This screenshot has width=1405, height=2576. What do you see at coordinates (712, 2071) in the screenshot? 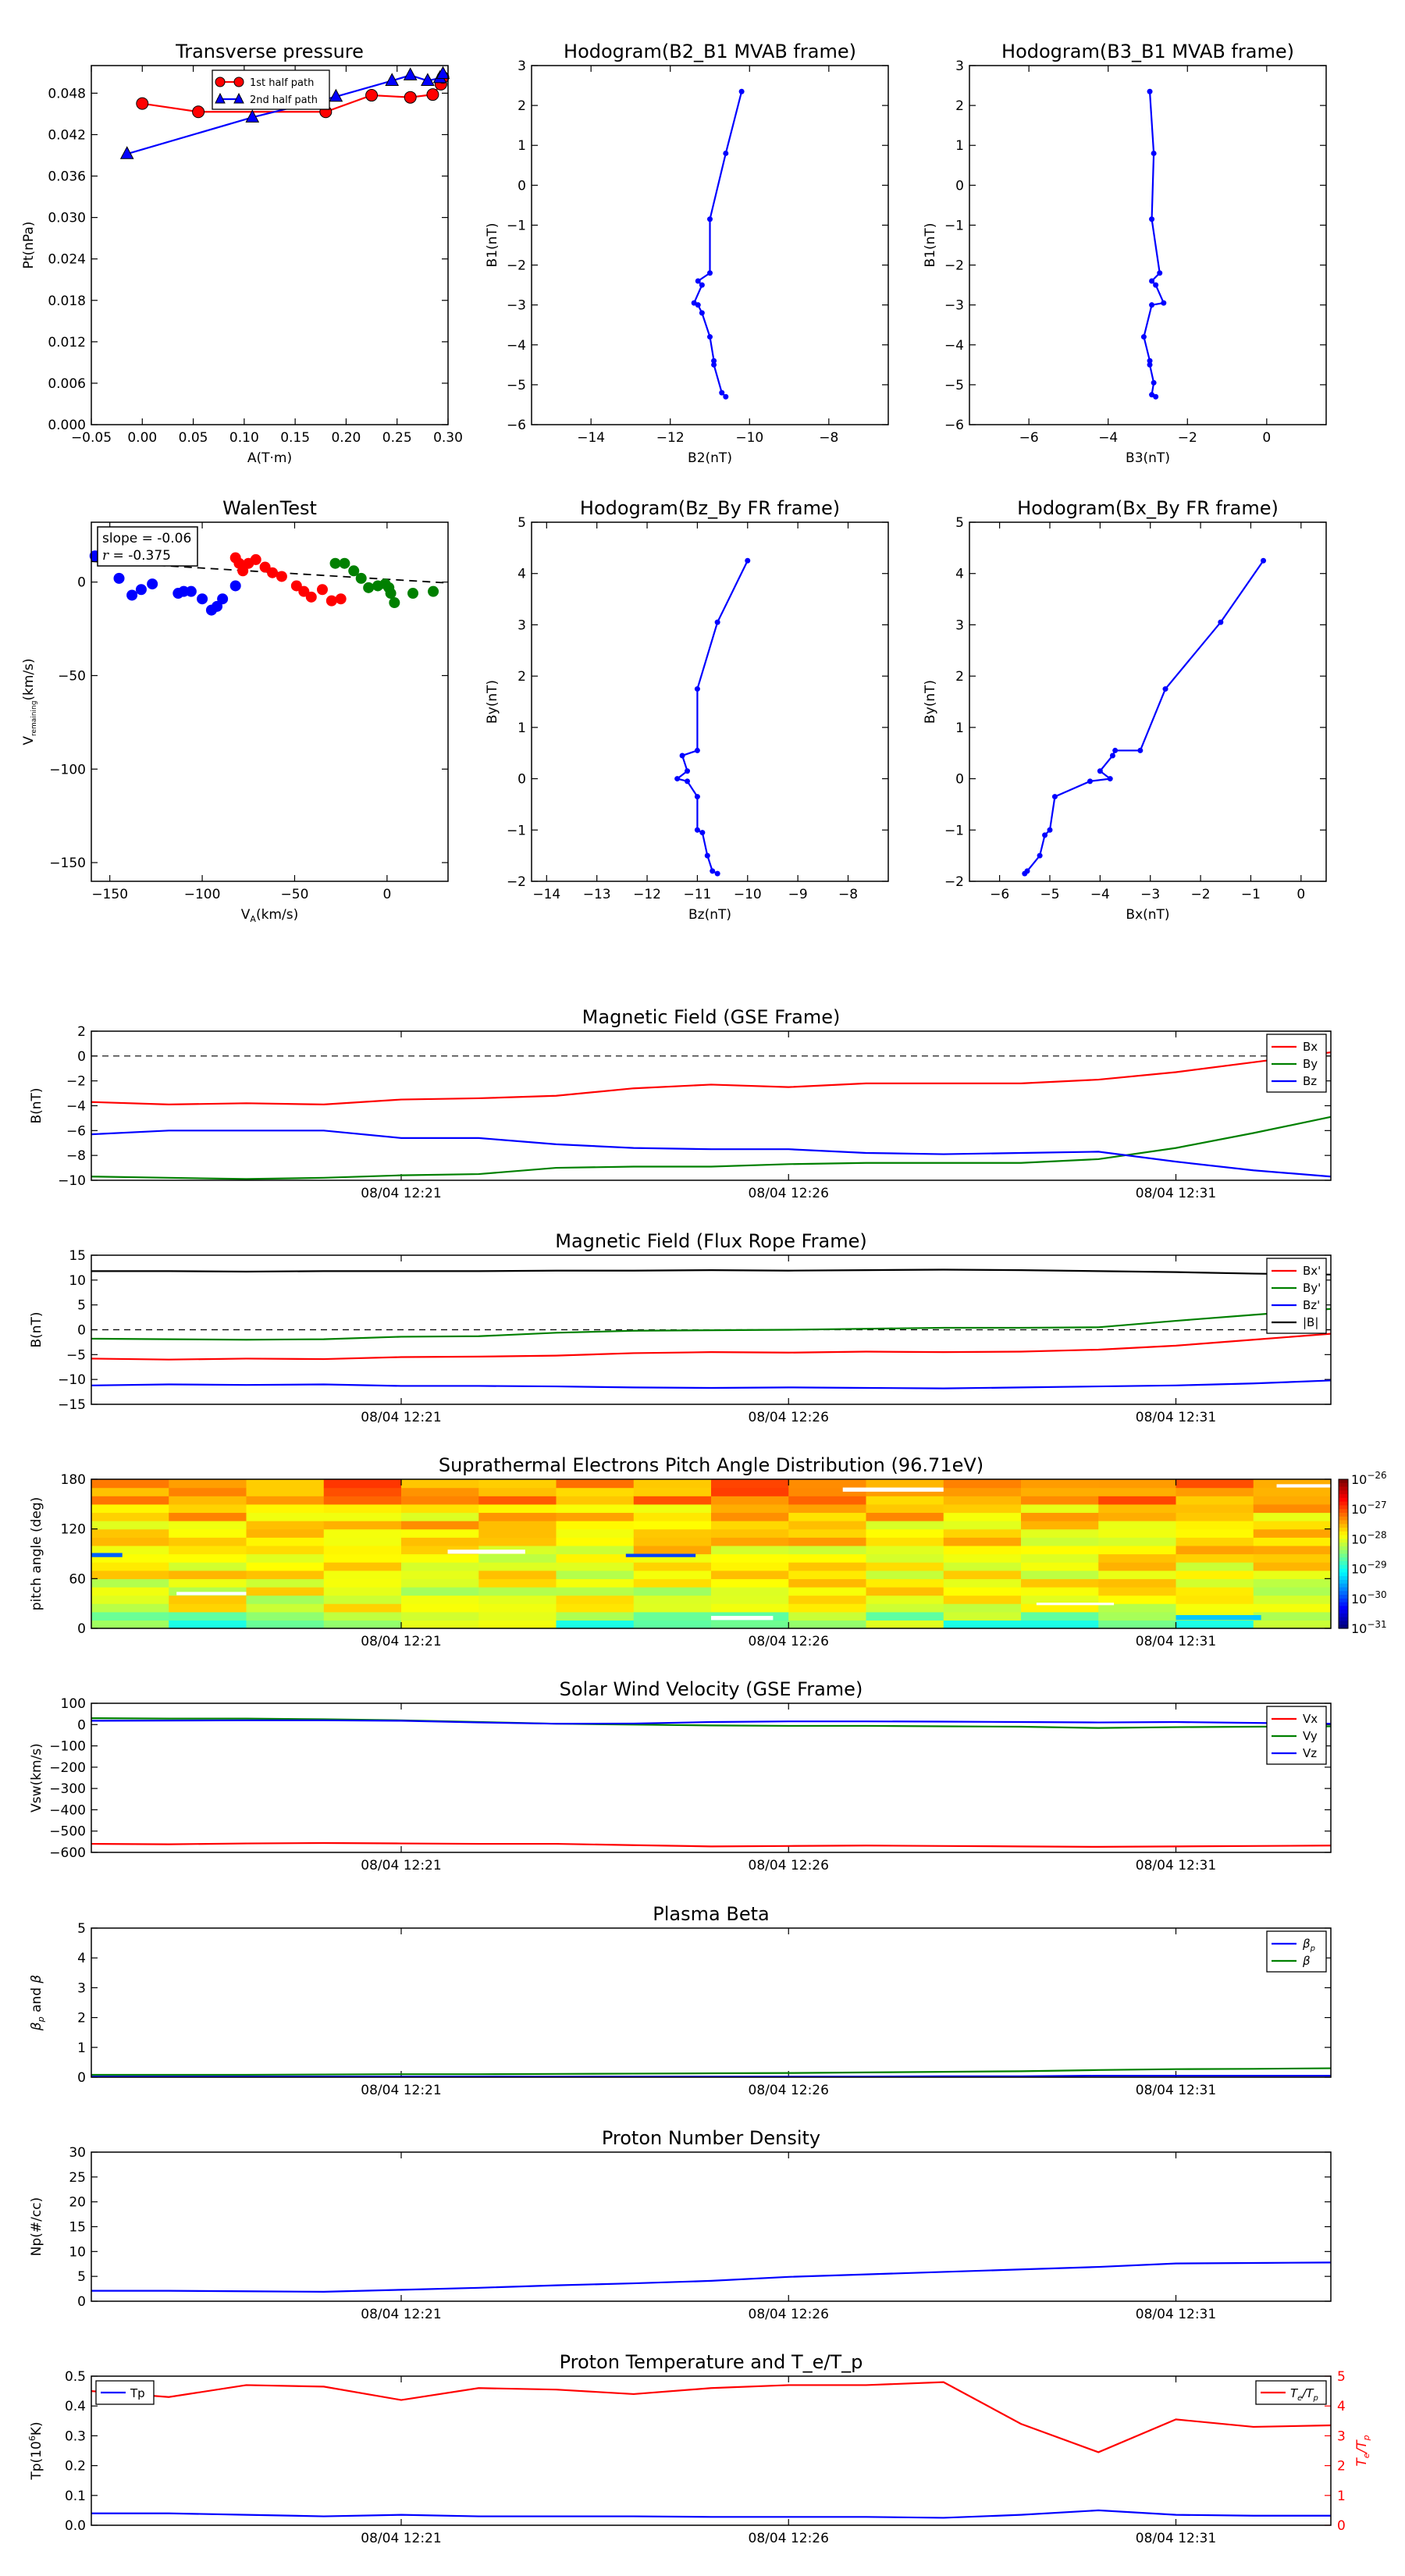
I see `series-β` at bounding box center [712, 2071].